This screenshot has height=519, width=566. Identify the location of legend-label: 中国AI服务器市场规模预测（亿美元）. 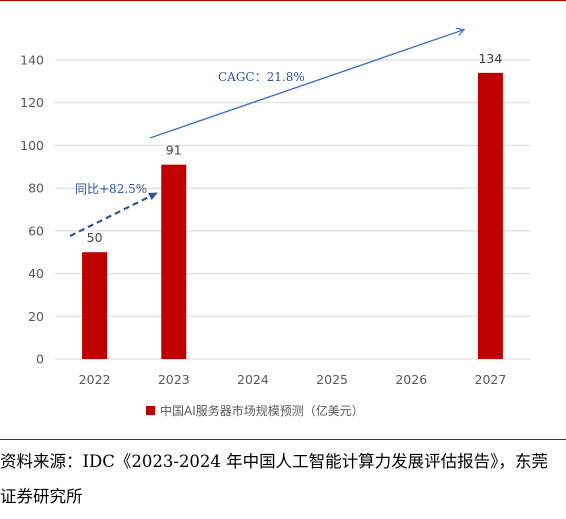
(262, 410).